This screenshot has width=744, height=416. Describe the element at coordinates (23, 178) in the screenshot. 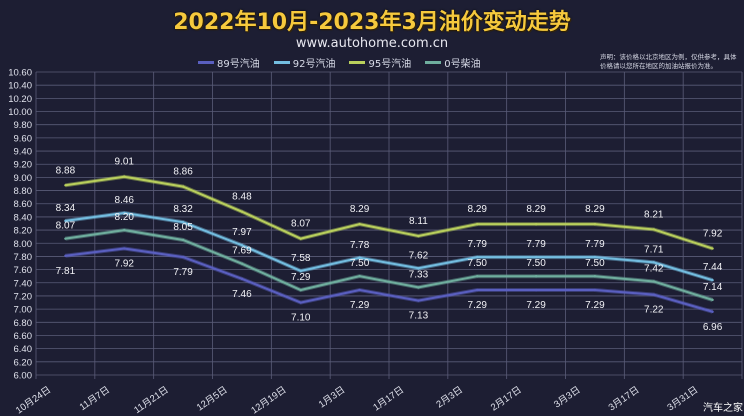

I see `y-tick-label: 9.00` at that location.